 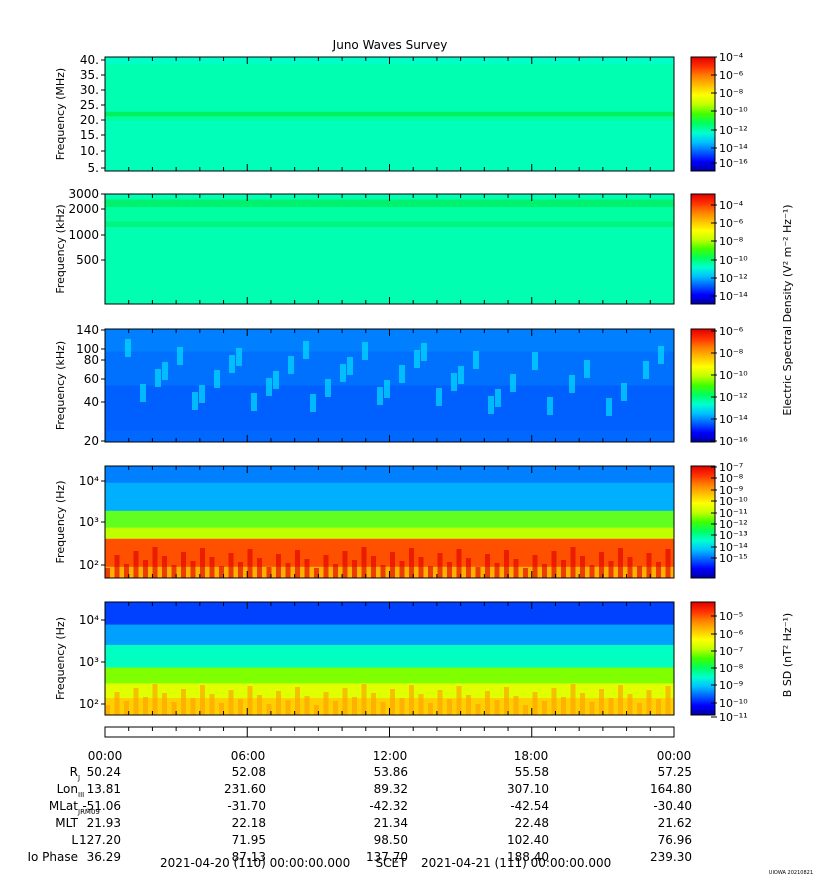 What do you see at coordinates (83, 235) in the screenshot?
I see `y-tick-label: 1000` at bounding box center [83, 235].